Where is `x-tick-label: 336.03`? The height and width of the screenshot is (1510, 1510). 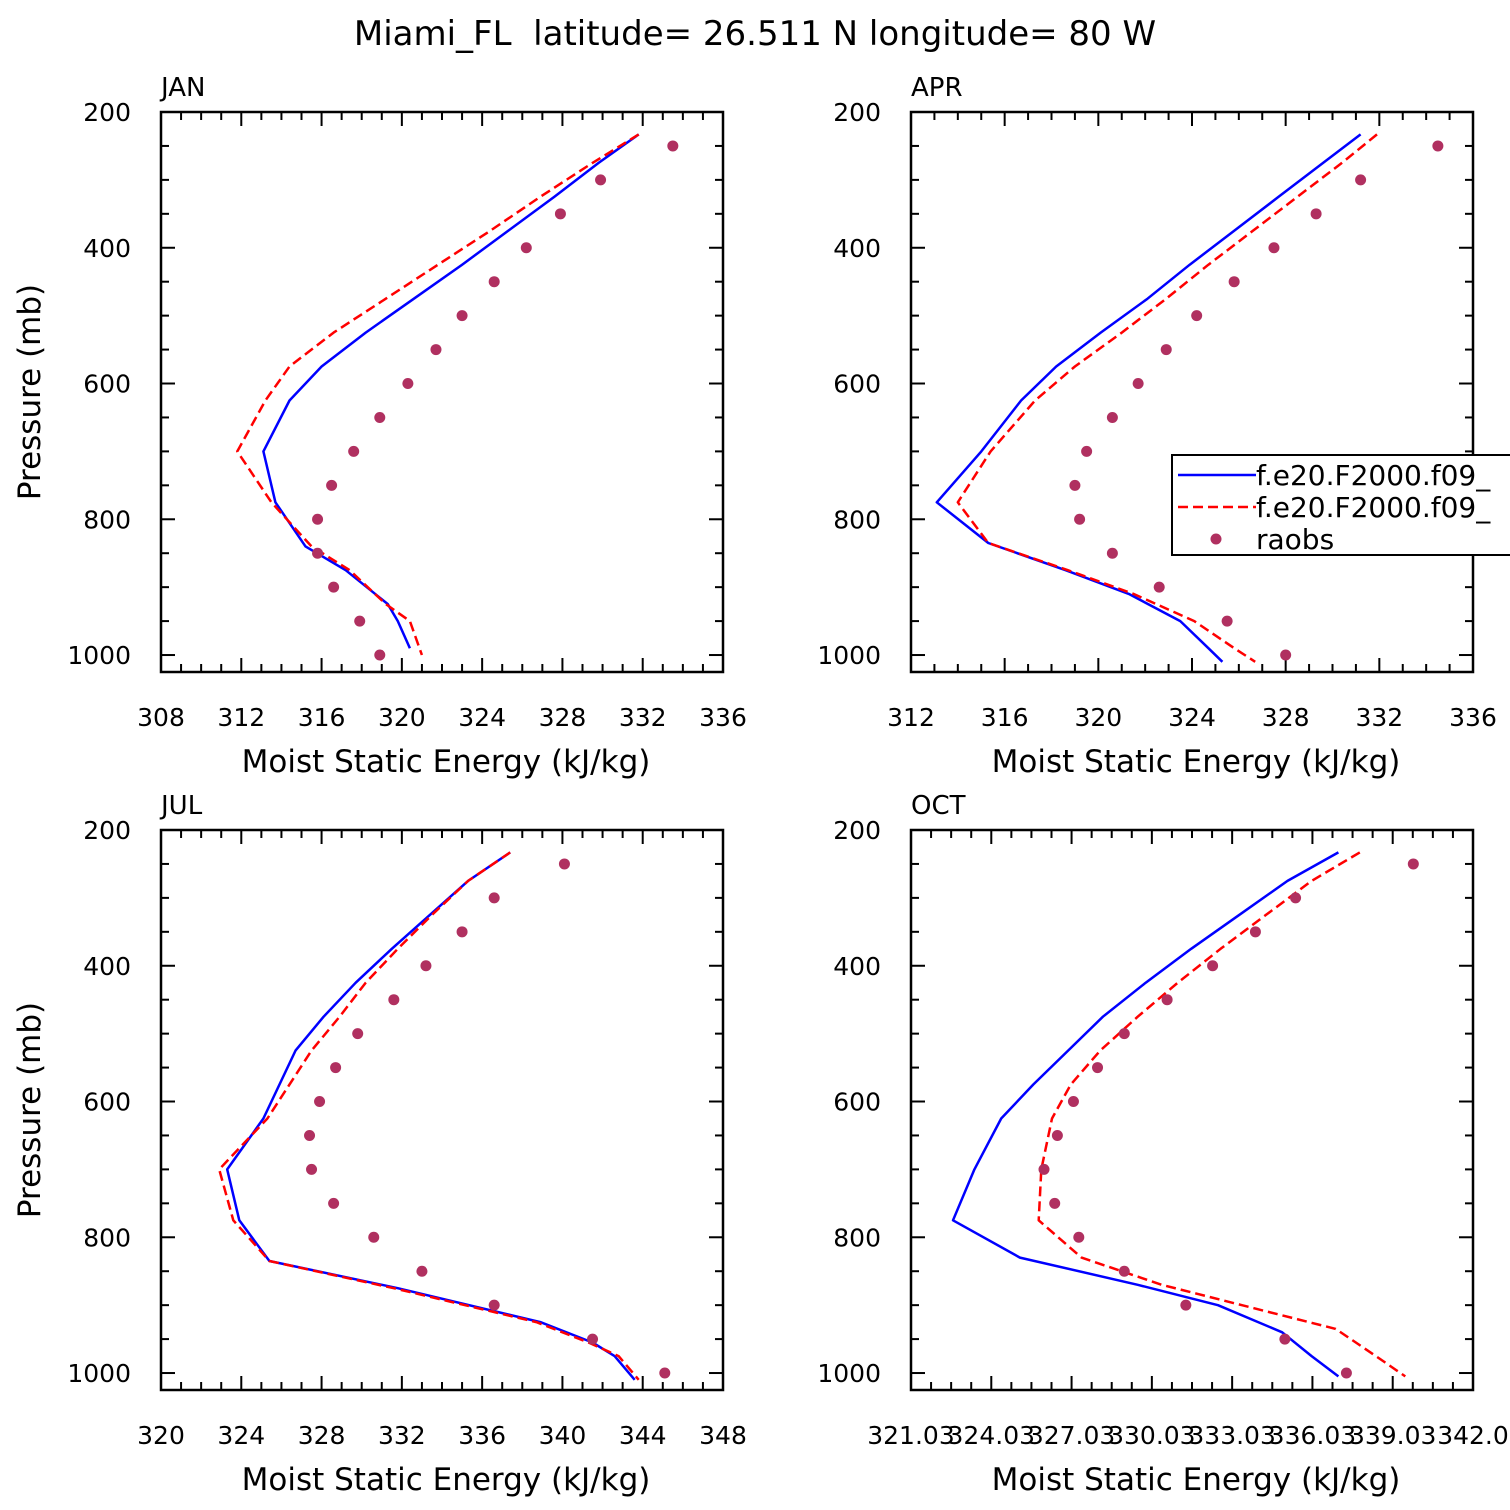 x-tick-label: 336.03 is located at coordinates (1312, 1435).